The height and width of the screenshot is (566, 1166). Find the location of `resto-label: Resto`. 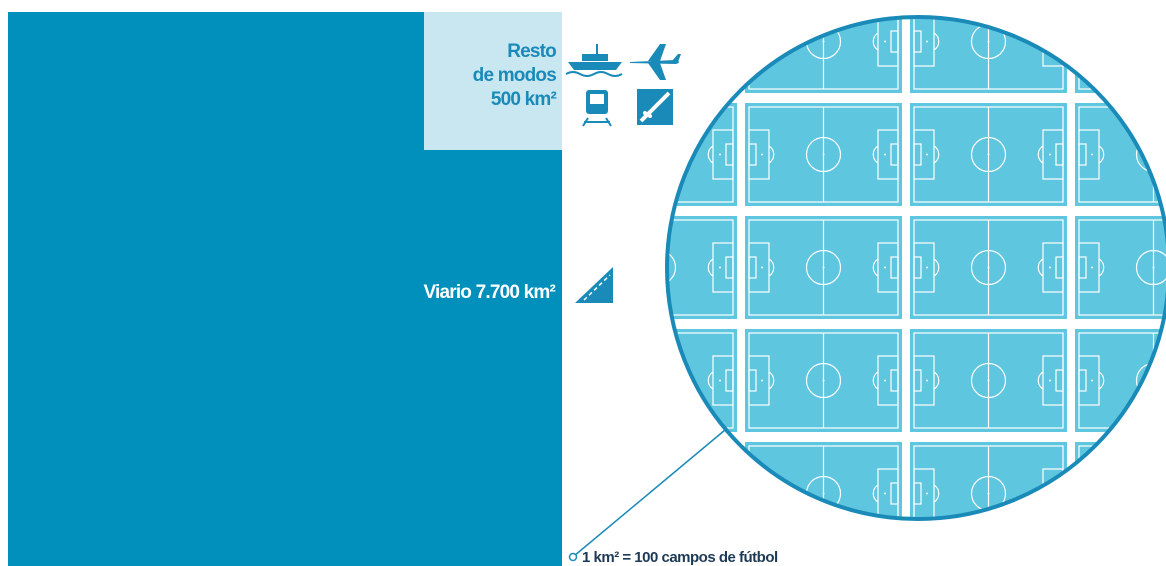

resto-label: Resto is located at coordinates (531, 51).